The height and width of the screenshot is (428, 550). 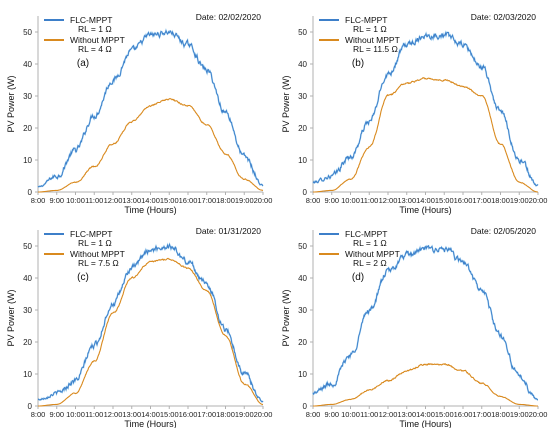 What do you see at coordinates (83, 277) in the screenshot?
I see `panel-label: (c)` at bounding box center [83, 277].